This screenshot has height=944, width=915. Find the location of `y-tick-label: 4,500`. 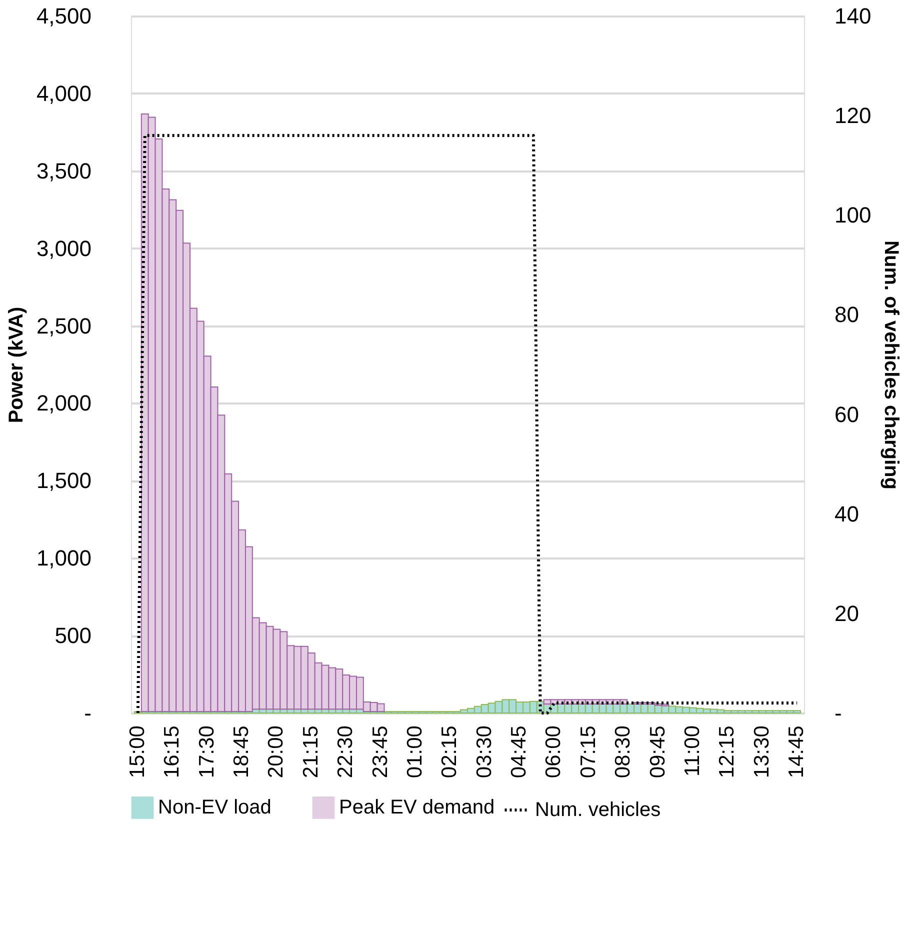

y-tick-label: 4,500 is located at coordinates (64, 16).